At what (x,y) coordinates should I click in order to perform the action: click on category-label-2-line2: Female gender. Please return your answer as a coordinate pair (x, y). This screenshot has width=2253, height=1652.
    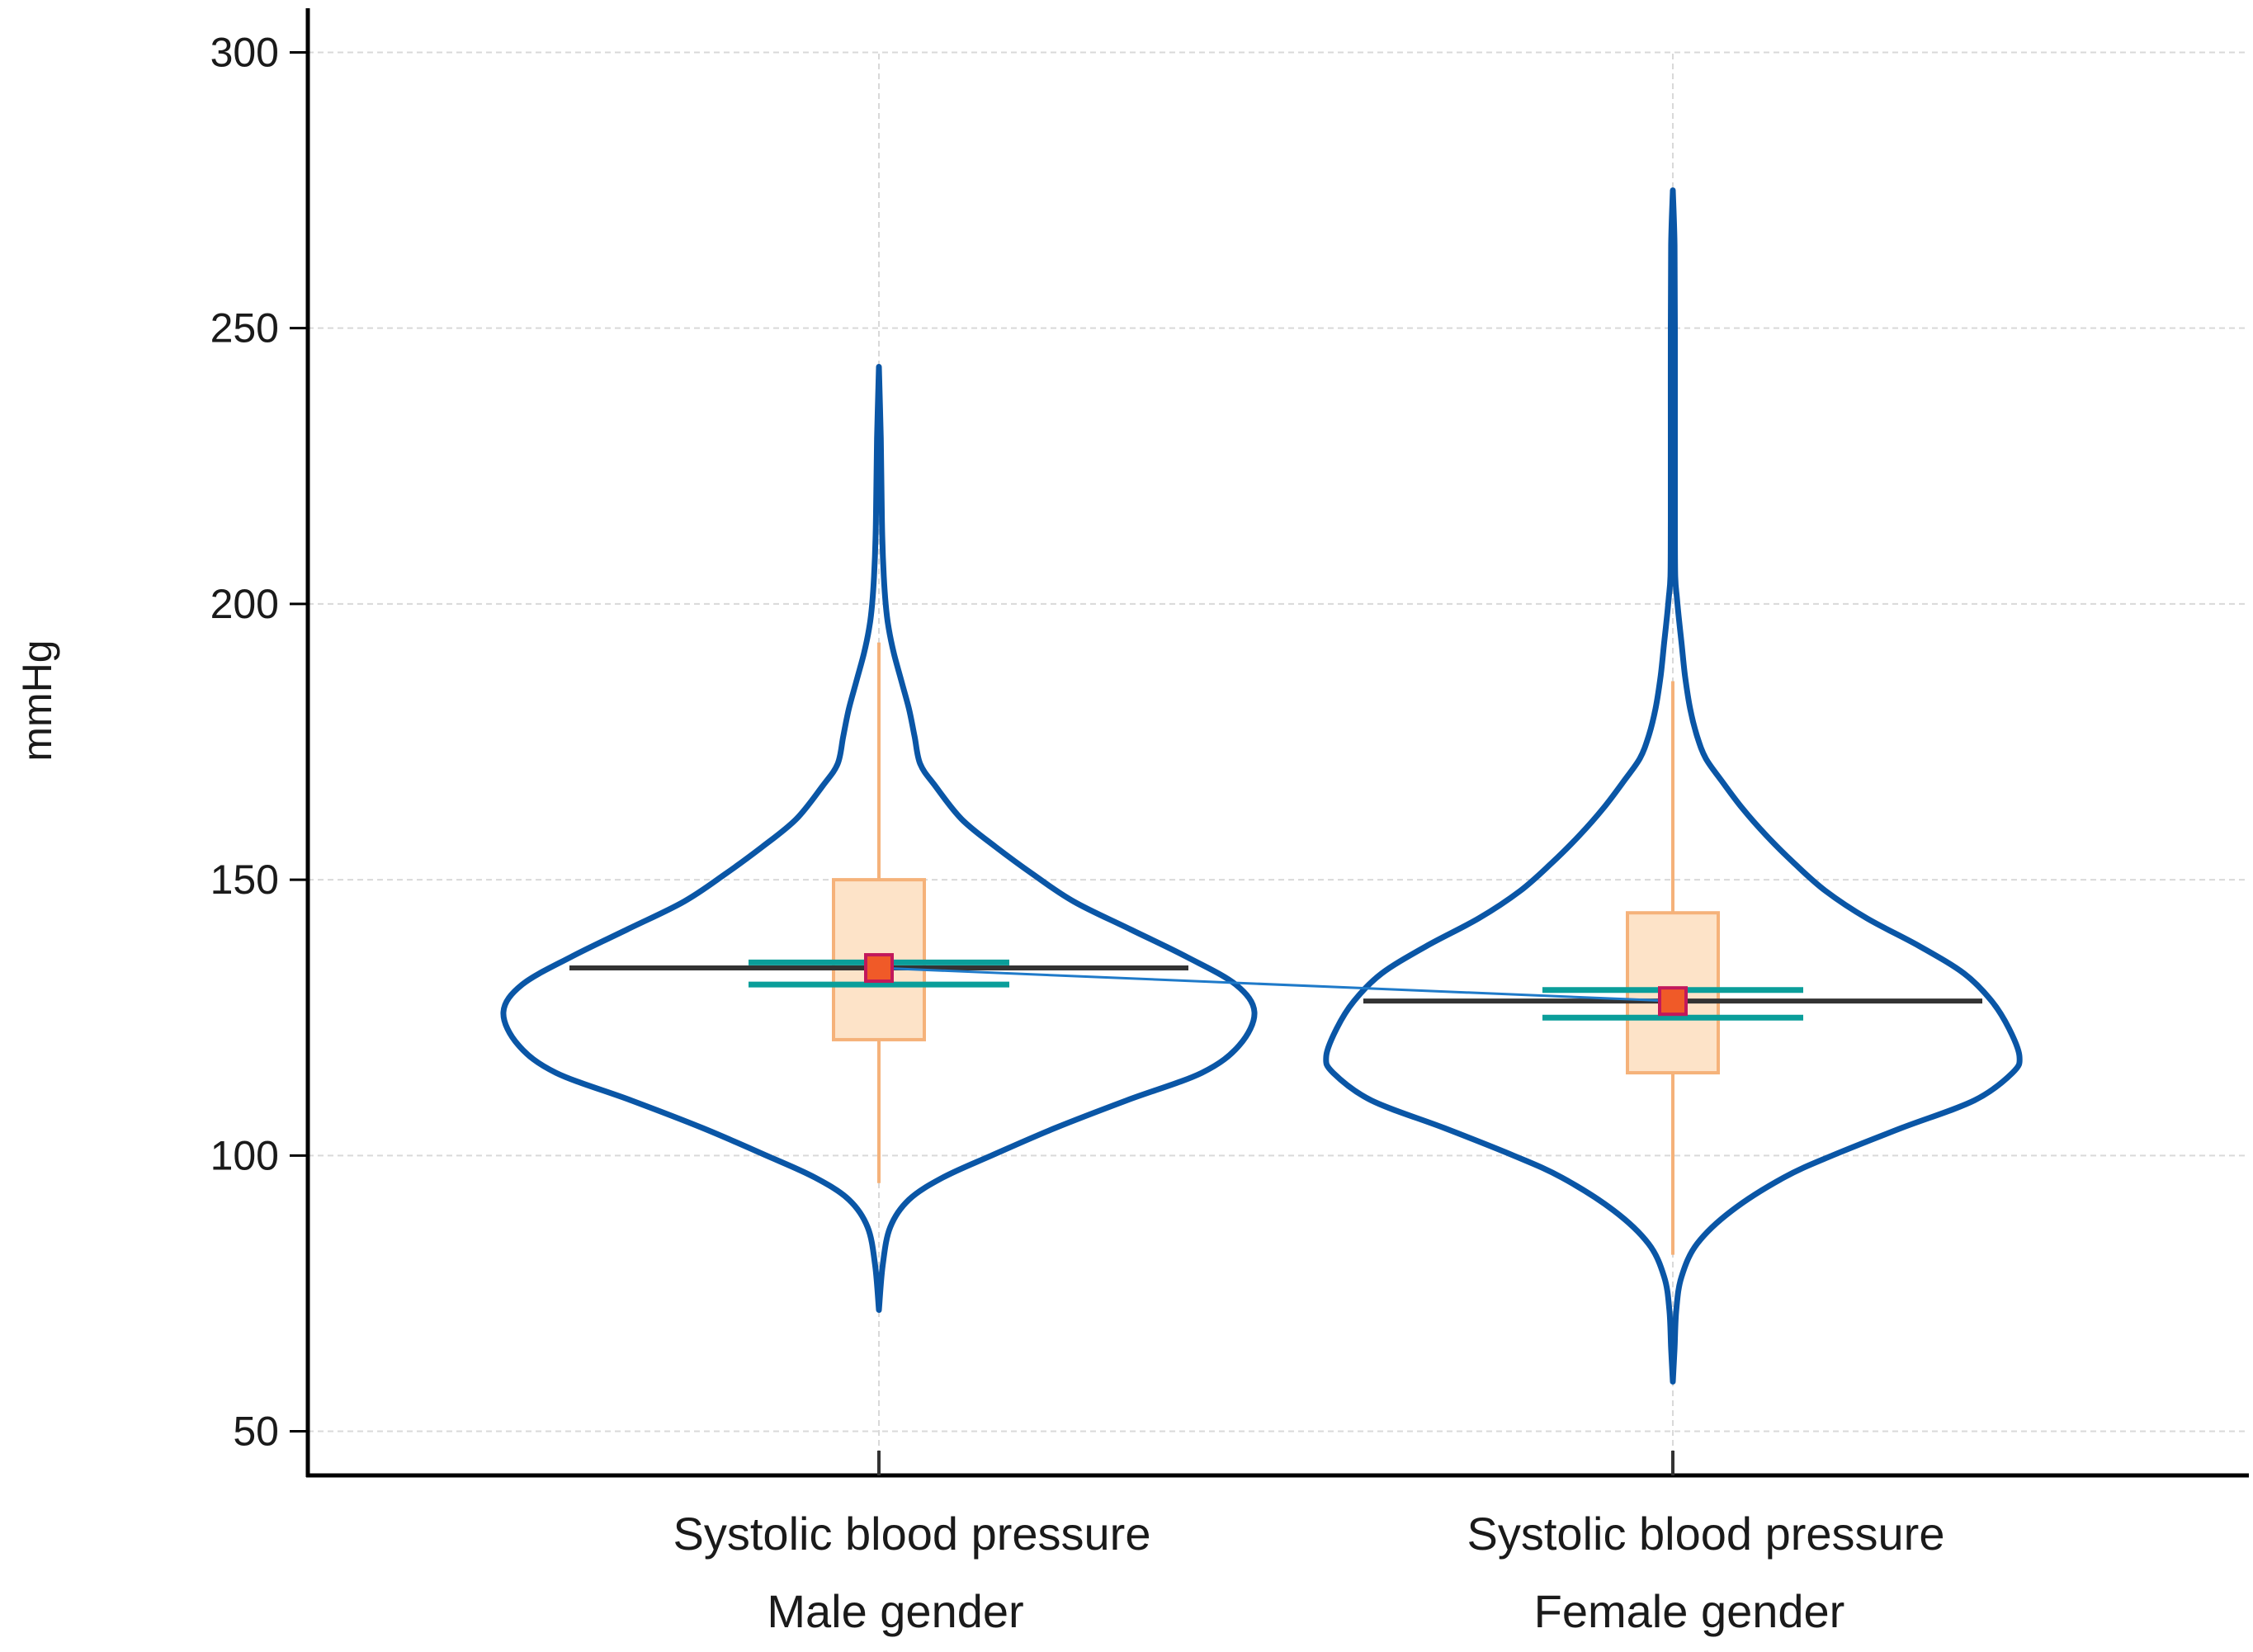
    Looking at the image, I should click on (1689, 1611).